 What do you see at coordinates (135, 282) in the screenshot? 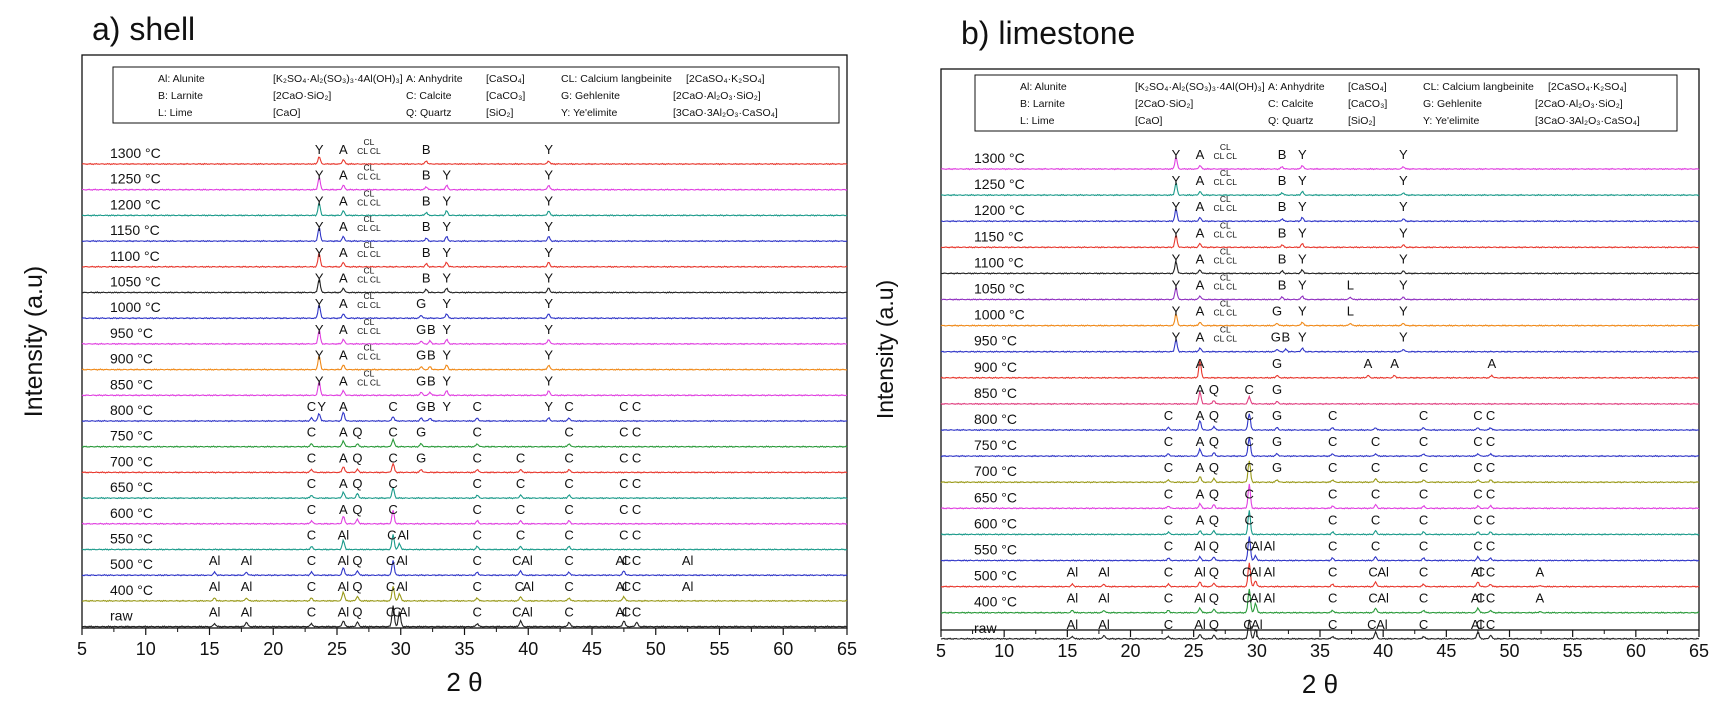
I see `series-label: 1050 °C` at bounding box center [135, 282].